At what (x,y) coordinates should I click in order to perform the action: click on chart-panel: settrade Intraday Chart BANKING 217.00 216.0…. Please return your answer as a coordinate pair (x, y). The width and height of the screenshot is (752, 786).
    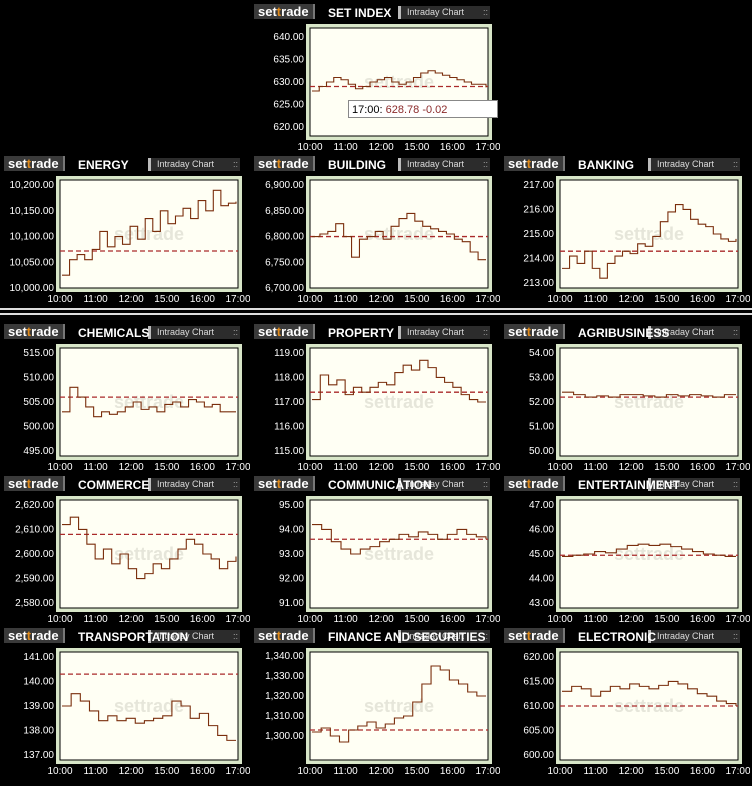
    Looking at the image, I should click on (625, 232).